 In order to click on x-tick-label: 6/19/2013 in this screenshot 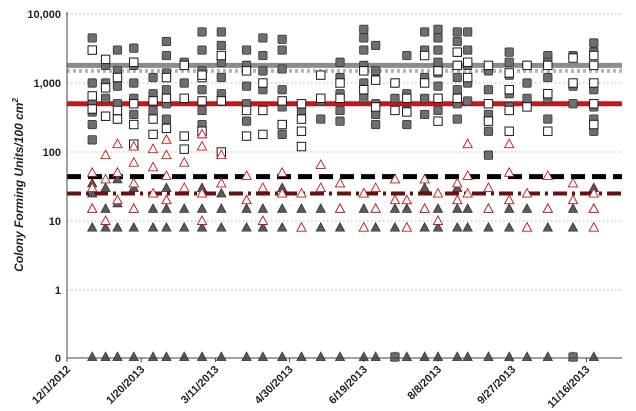, I will do `click(348, 385)`.